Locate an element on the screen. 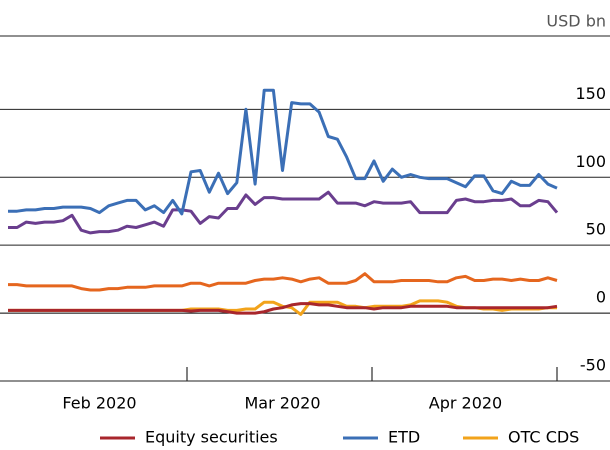 The image size is (610, 450). unit-label: USD bn is located at coordinates (576, 21).